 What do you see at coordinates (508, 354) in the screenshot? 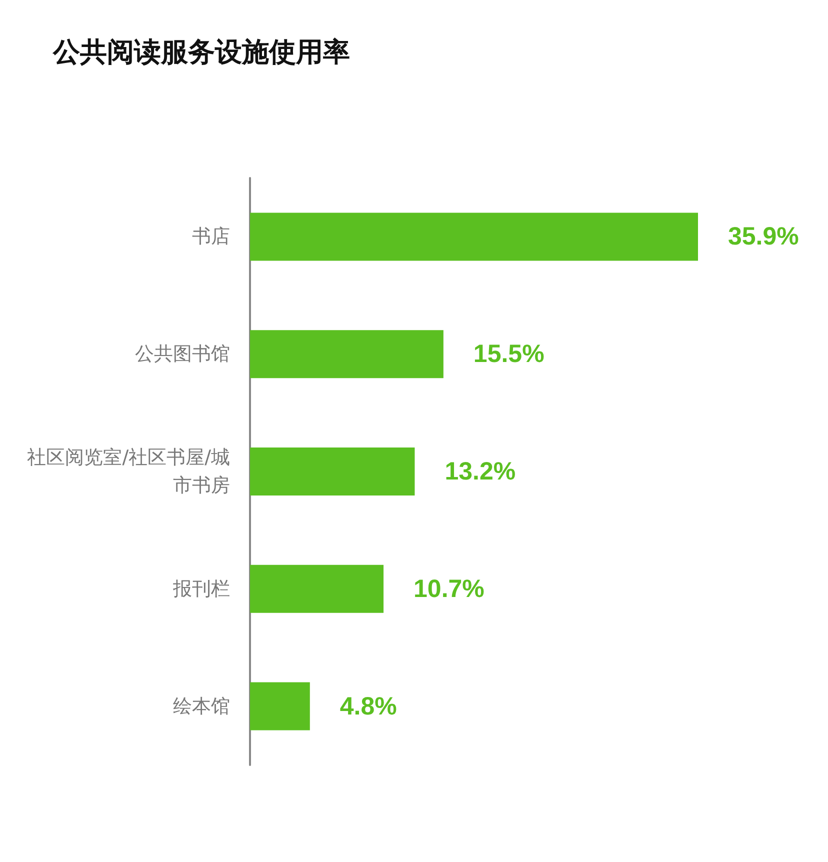
I see `data-label: 15.5%` at bounding box center [508, 354].